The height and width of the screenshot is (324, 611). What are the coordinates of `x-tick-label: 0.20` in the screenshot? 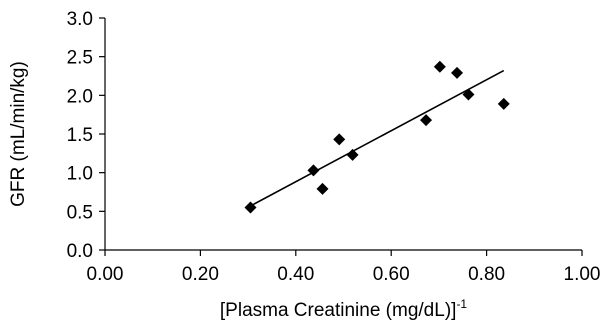 It's located at (200, 274).